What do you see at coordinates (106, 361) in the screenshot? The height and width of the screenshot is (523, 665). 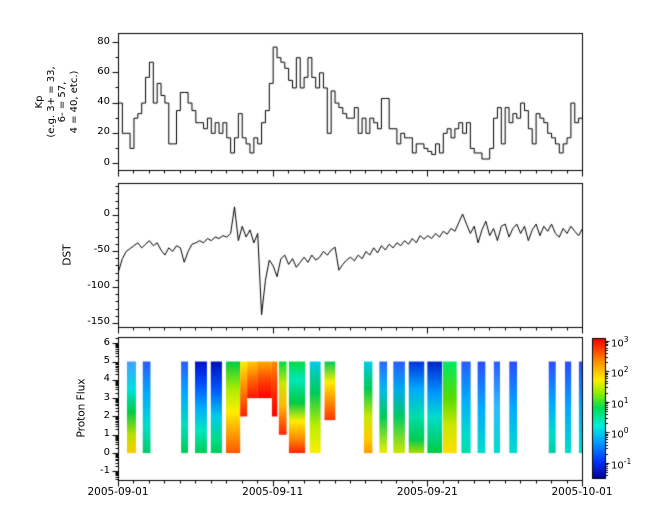 I see `proton_flux-y-tick-label: 5` at bounding box center [106, 361].